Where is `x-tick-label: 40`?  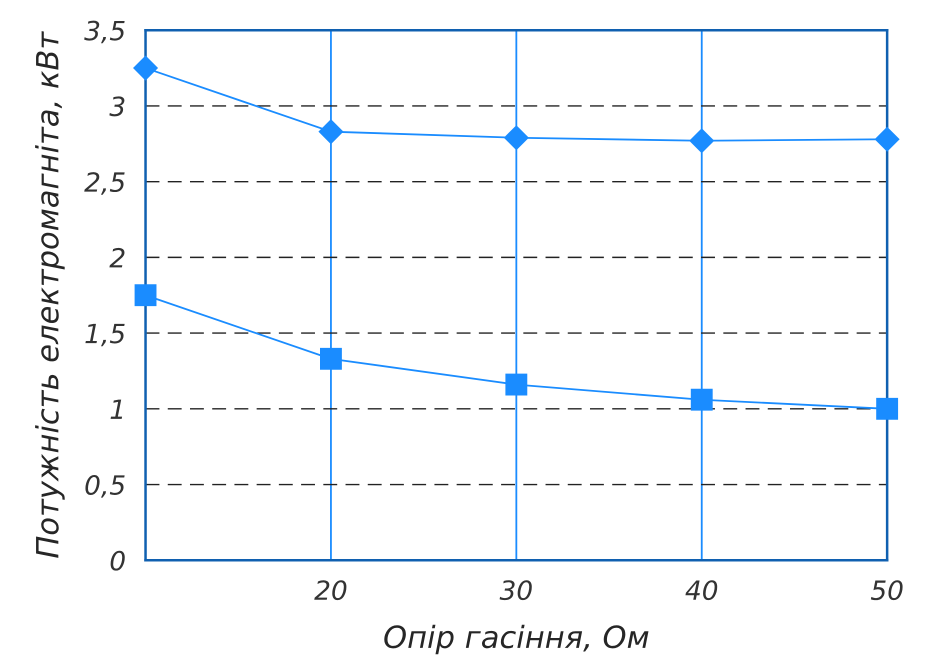 x-tick-label: 40 is located at coordinates (701, 590).